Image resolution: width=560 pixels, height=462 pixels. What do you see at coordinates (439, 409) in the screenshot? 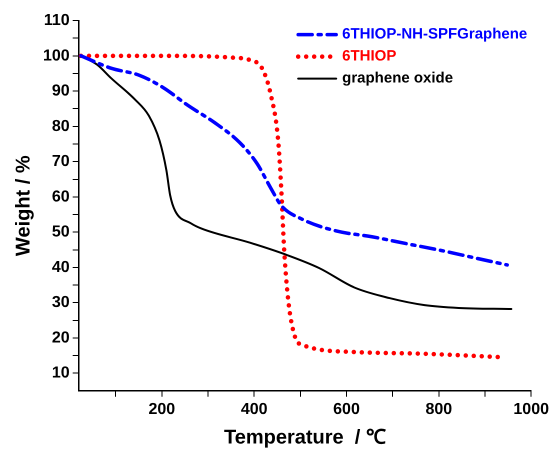
I see `x-tick-label: 800` at bounding box center [439, 409].